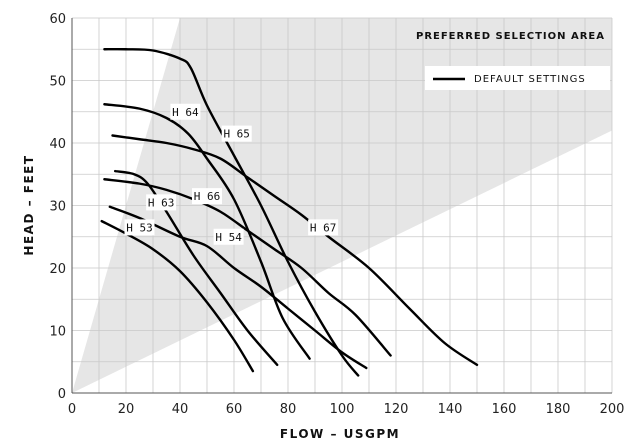 The height and width of the screenshot is (445, 636). What do you see at coordinates (57, 82) in the screenshot?
I see `y-tick-label: 50` at bounding box center [57, 82].